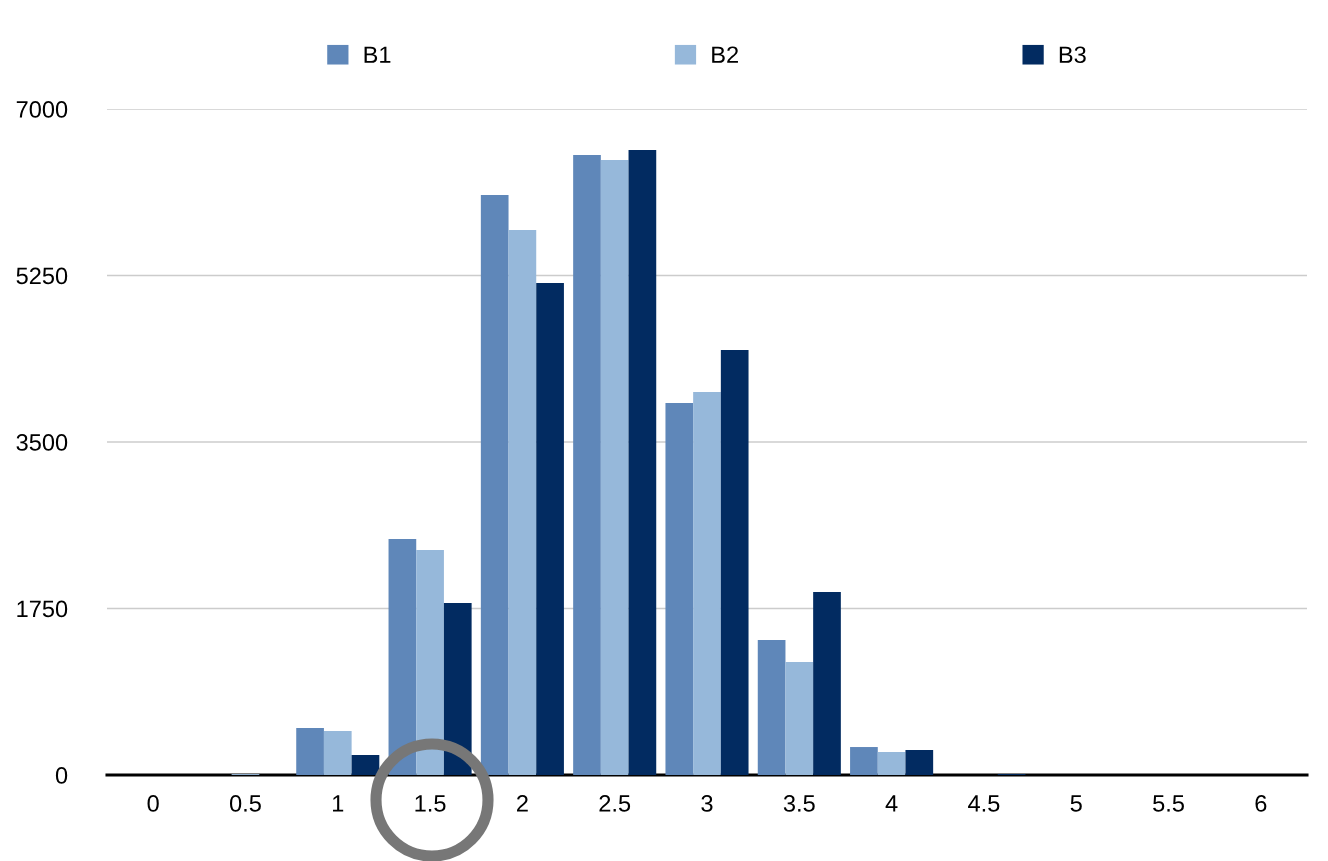 This screenshot has height=861, width=1328. Describe the element at coordinates (522, 803) in the screenshot. I see `x-tick-label: 2` at that location.